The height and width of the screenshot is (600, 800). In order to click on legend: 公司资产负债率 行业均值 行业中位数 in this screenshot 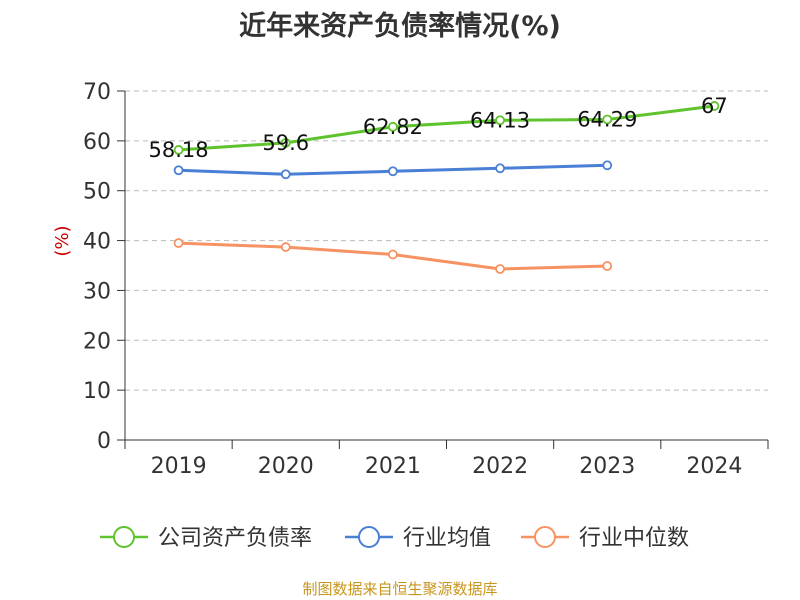, I will do `click(394, 538)`.